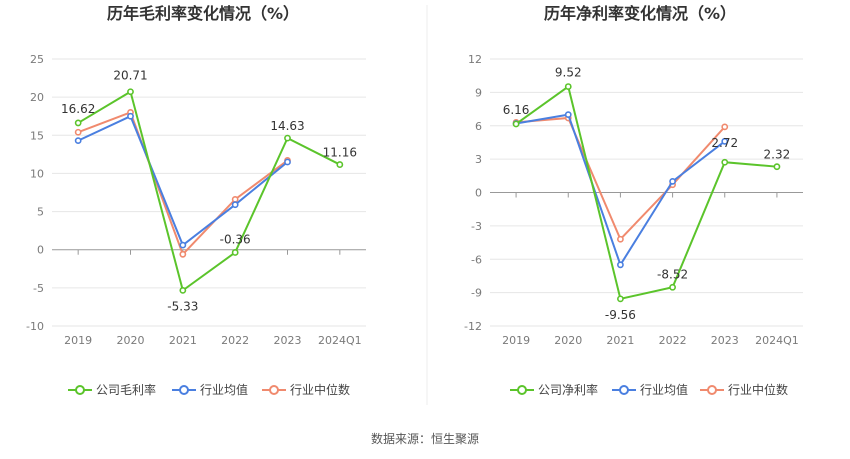 The width and height of the screenshot is (850, 459). What do you see at coordinates (777, 155) in the screenshot?
I see `data-label: 2.32` at bounding box center [777, 155].